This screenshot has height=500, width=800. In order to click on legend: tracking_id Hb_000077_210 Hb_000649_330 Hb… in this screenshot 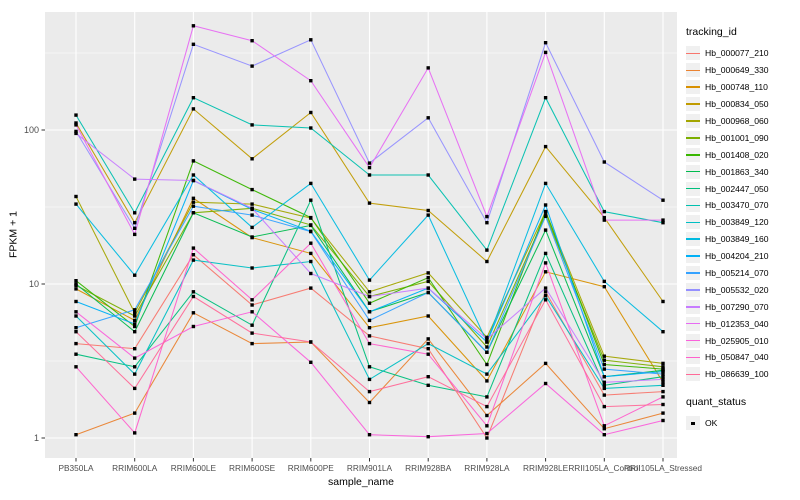, I will do `click(742, 229)`.